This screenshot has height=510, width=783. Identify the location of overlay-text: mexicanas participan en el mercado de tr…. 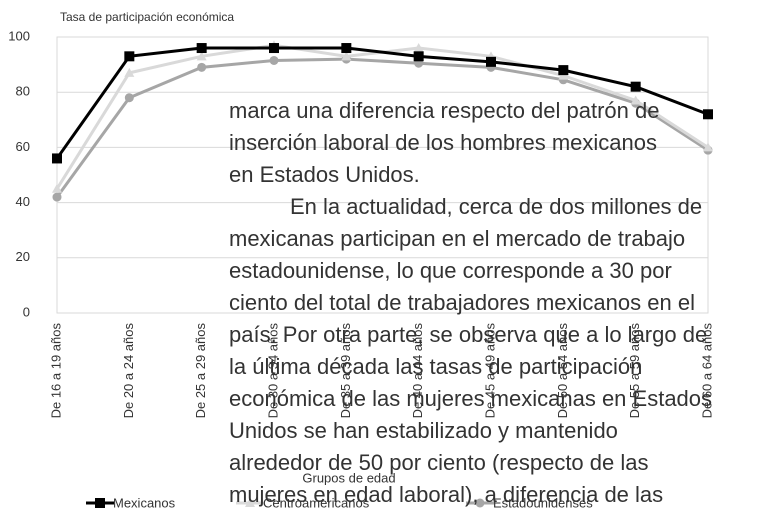
(457, 238).